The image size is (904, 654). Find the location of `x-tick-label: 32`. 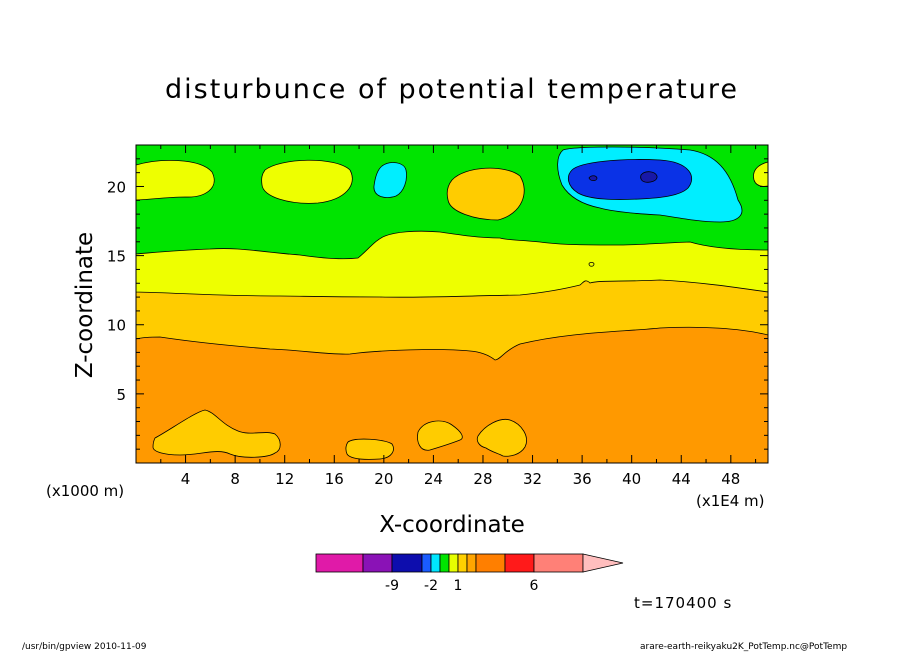

x-tick-label: 32 is located at coordinates (532, 479).